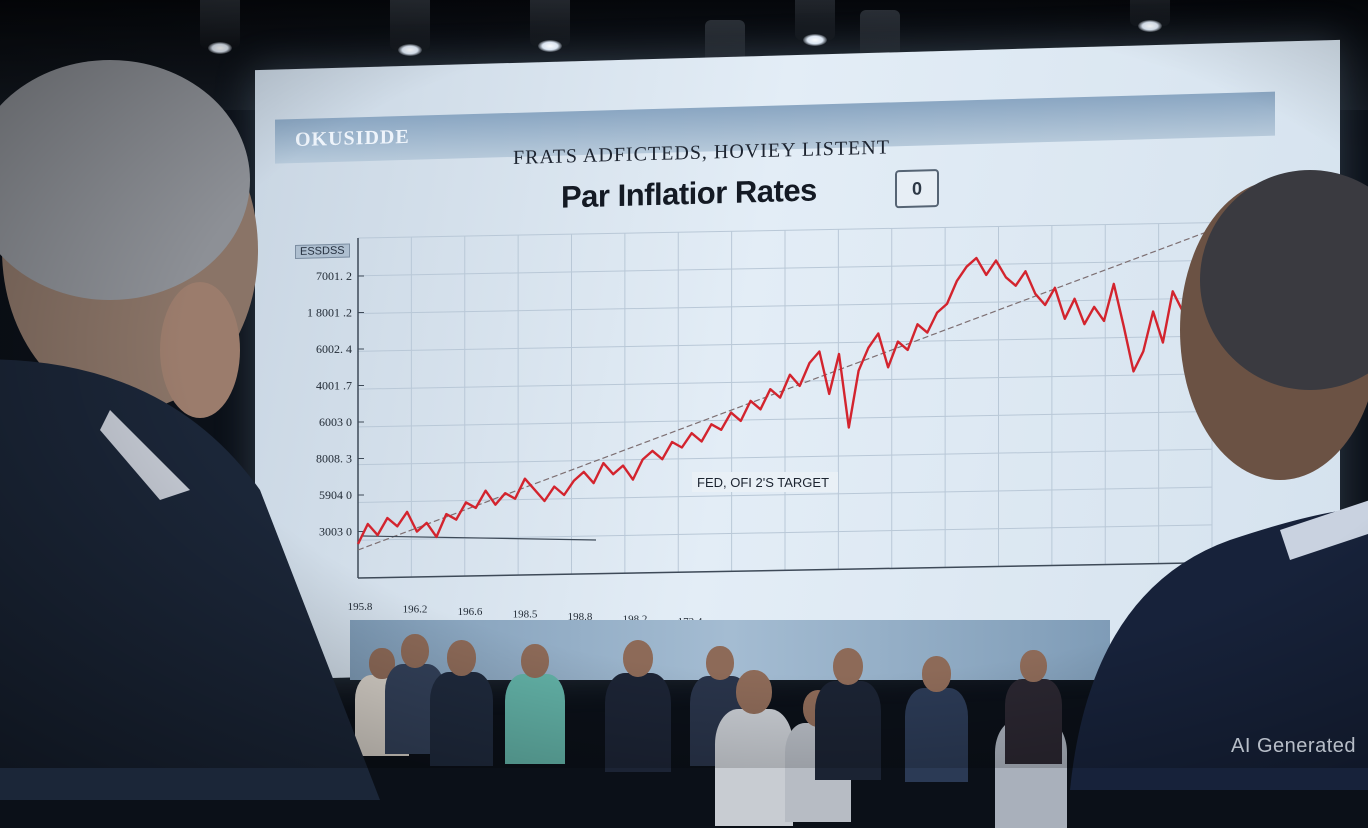  What do you see at coordinates (580, 617) in the screenshot?
I see `x-tick-label: 198.8` at bounding box center [580, 617].